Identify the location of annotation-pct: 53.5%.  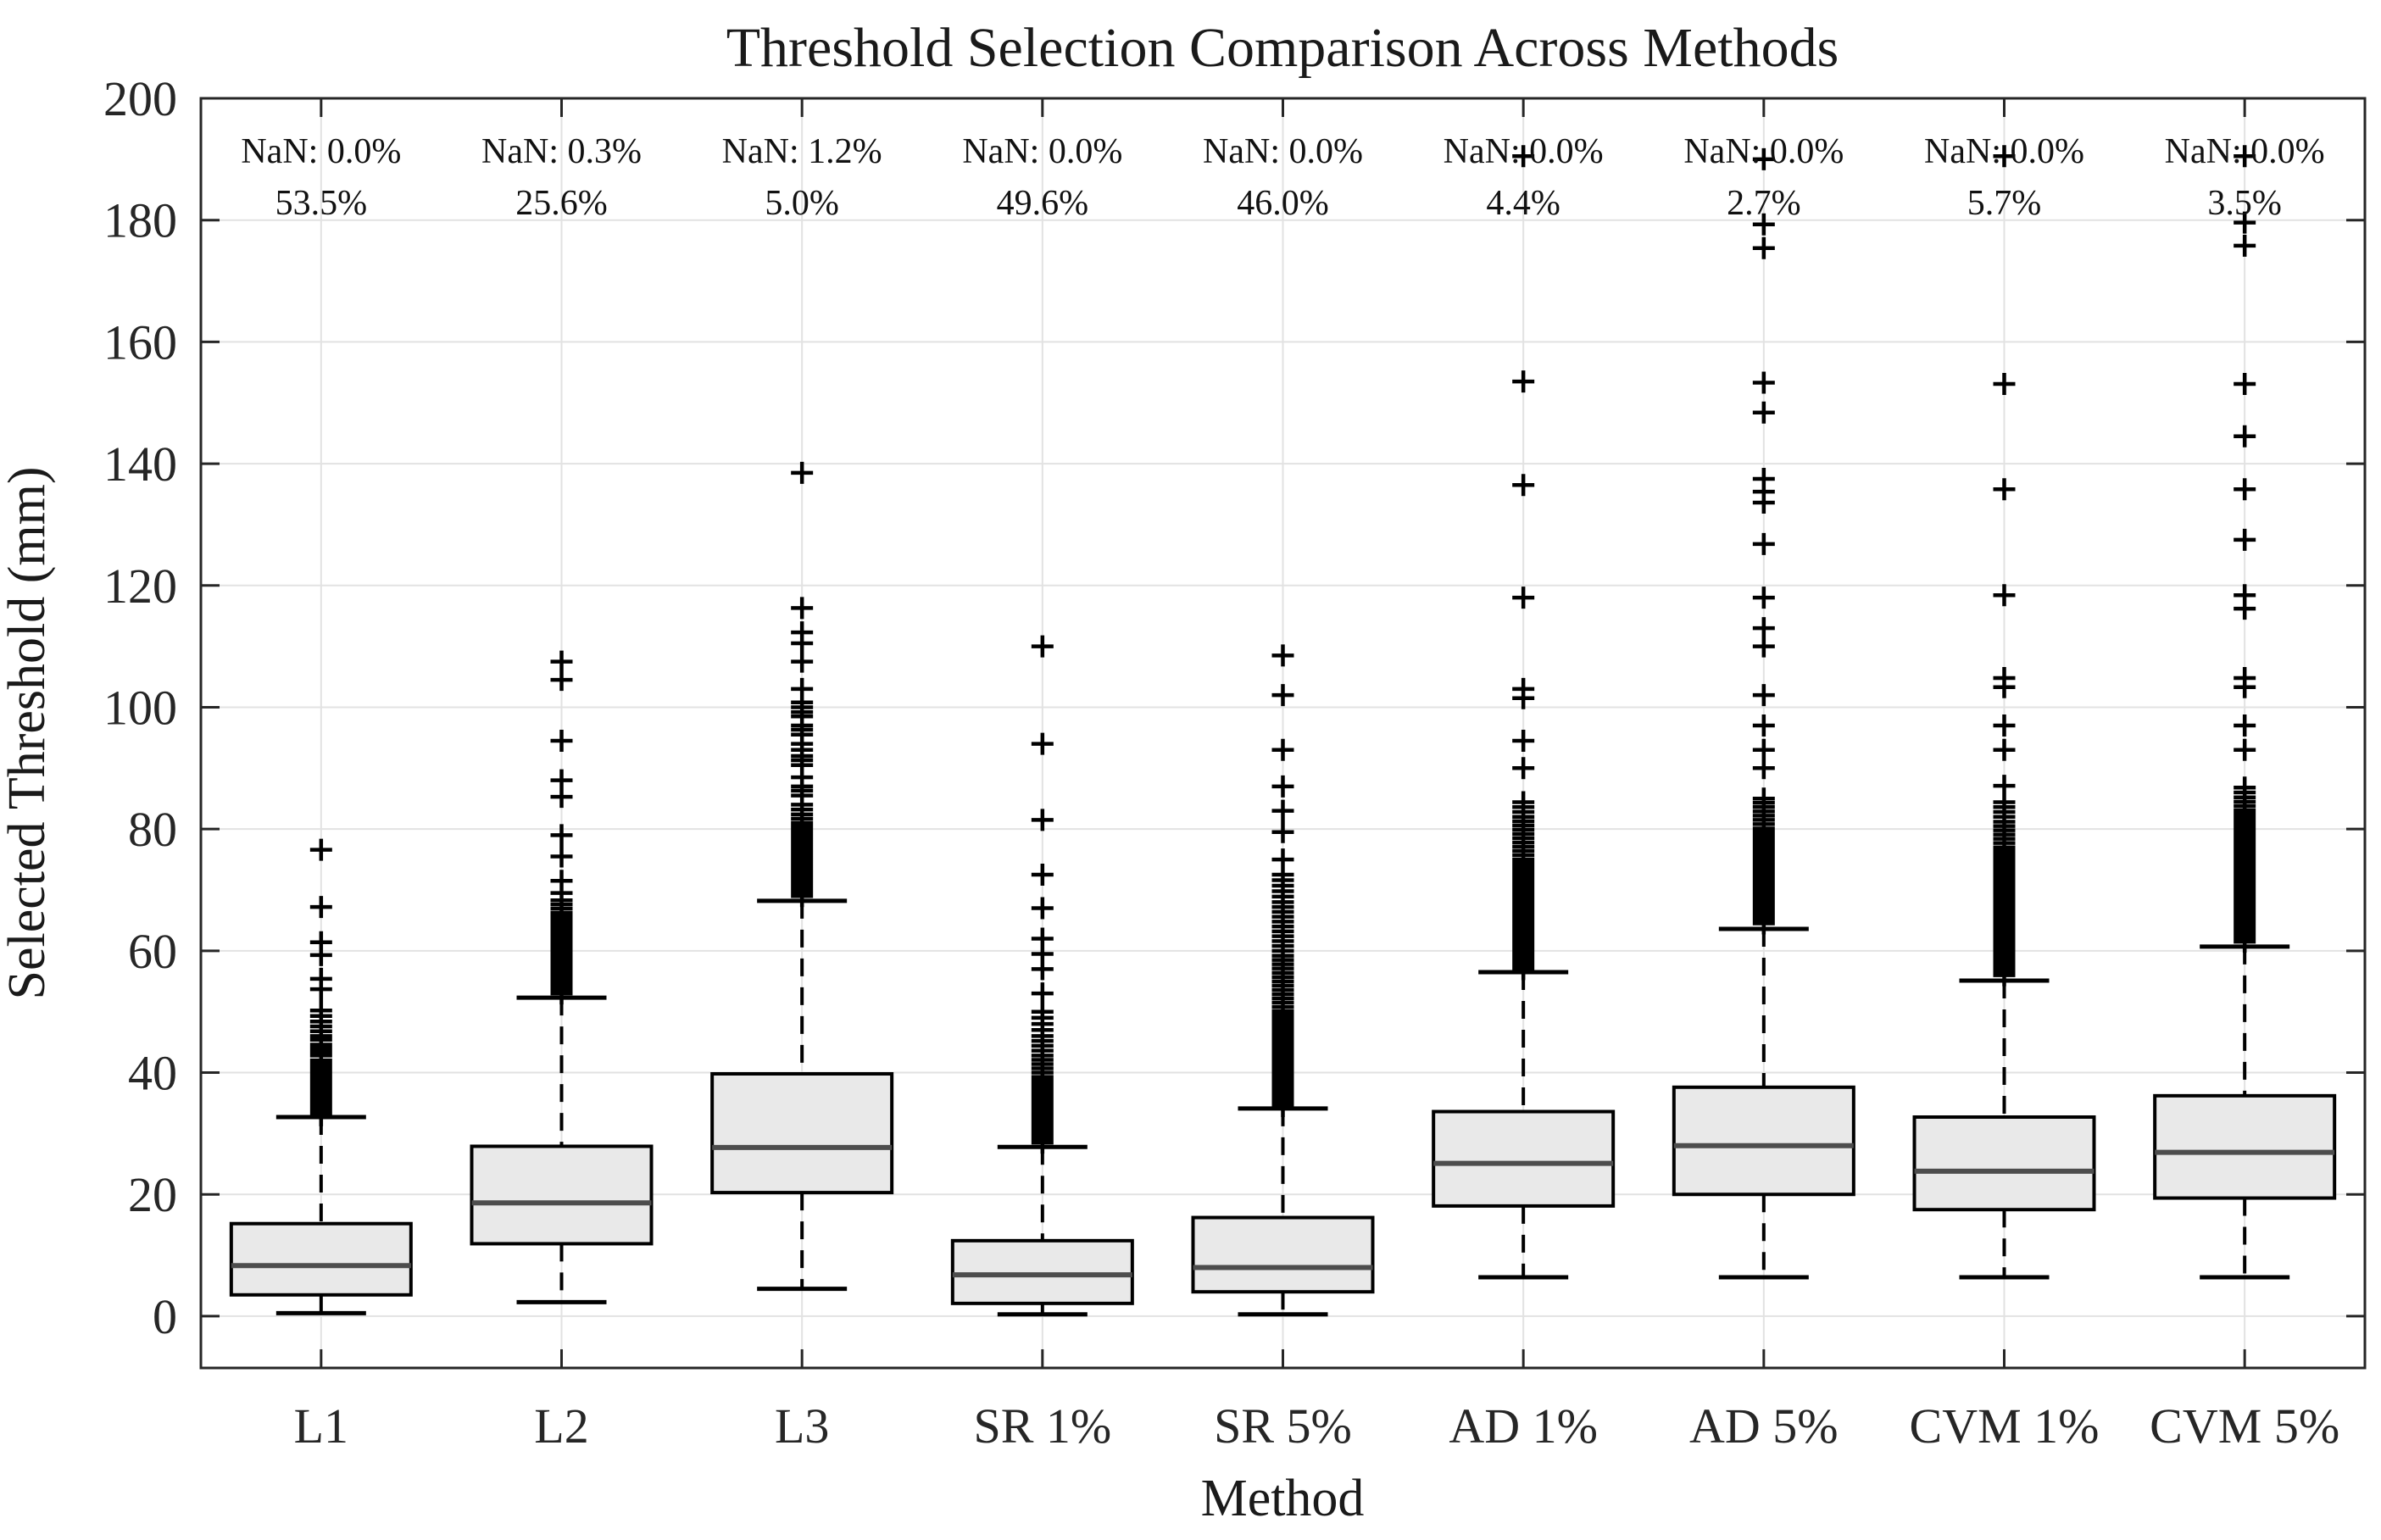
(321, 204).